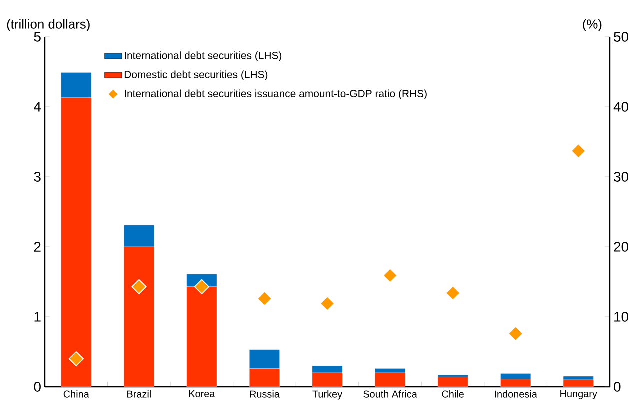  Describe the element at coordinates (37, 37) in the screenshot. I see `y-tick-label: 5` at that location.